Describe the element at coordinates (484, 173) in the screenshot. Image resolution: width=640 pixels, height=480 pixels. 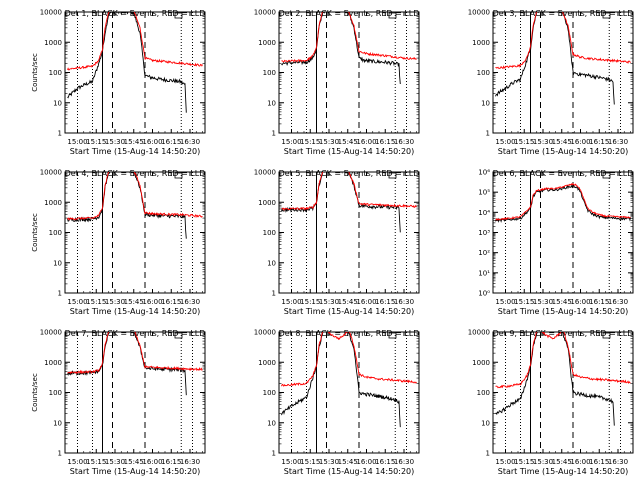
I see `y-tick-label: 10⁶` at that location.